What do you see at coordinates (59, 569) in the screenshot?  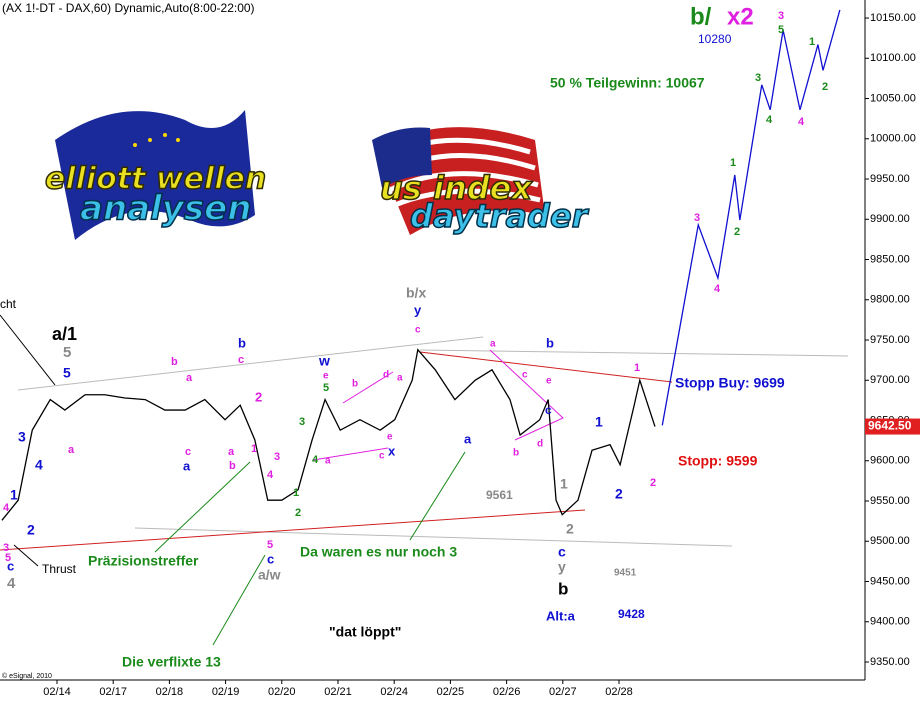 I see `wave-label: Thrust` at bounding box center [59, 569].